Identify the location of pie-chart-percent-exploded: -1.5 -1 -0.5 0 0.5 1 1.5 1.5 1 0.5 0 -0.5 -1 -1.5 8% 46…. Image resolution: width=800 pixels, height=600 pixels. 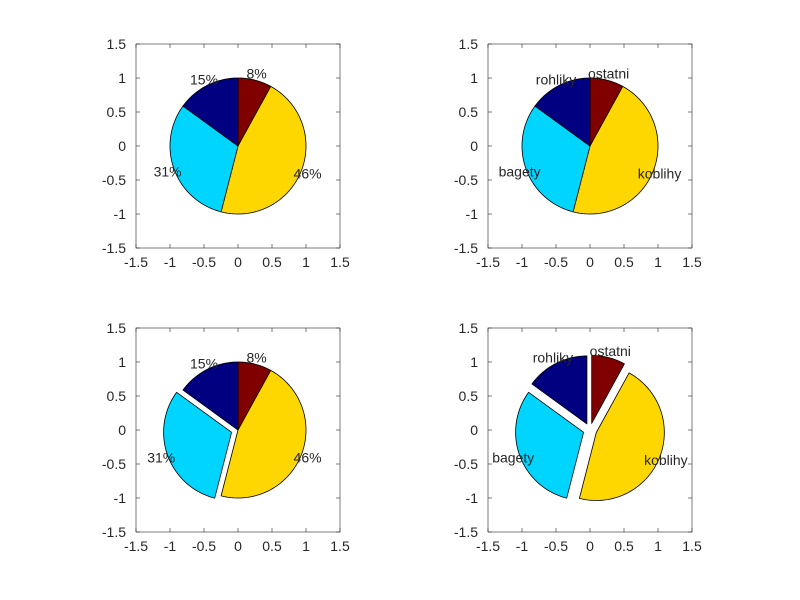
(226, 437).